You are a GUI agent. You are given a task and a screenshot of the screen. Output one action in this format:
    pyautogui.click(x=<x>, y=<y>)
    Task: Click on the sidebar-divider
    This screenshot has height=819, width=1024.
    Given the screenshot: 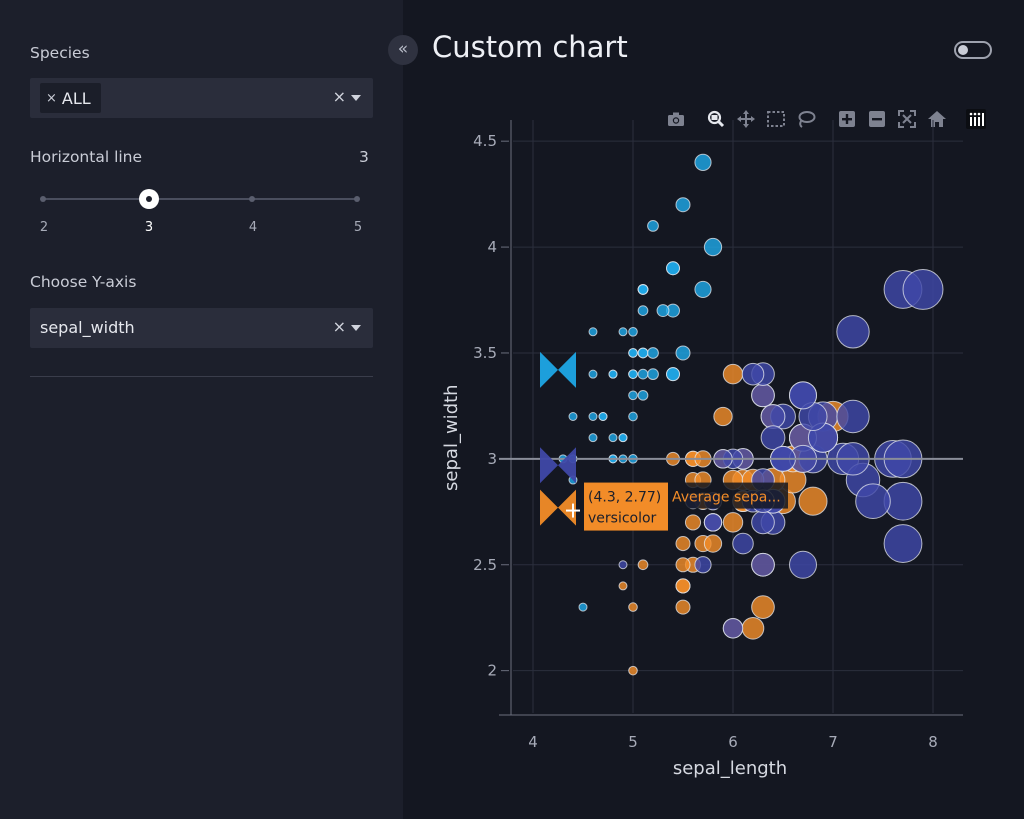 What is the action you would take?
    pyautogui.click(x=201, y=376)
    